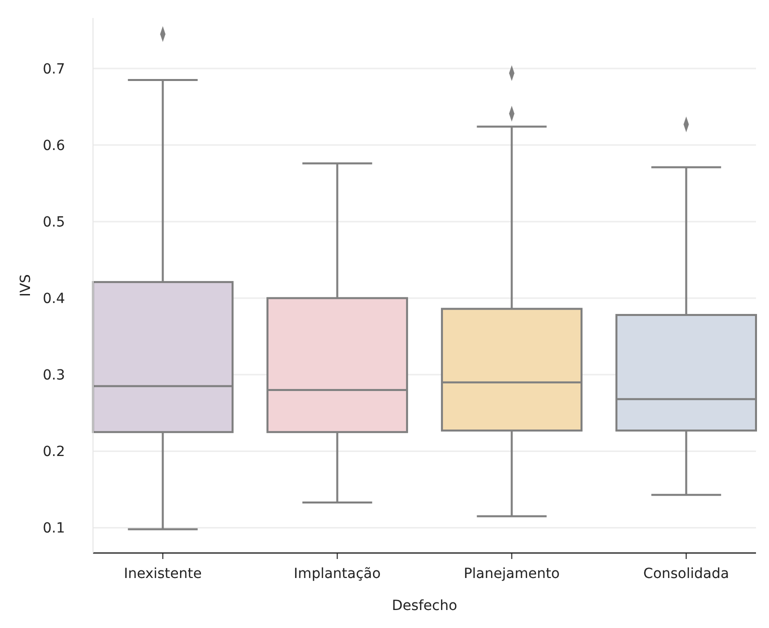 The height and width of the screenshot is (628, 769). Describe the element at coordinates (686, 574) in the screenshot. I see `x-tick-label: Consolidada` at that location.